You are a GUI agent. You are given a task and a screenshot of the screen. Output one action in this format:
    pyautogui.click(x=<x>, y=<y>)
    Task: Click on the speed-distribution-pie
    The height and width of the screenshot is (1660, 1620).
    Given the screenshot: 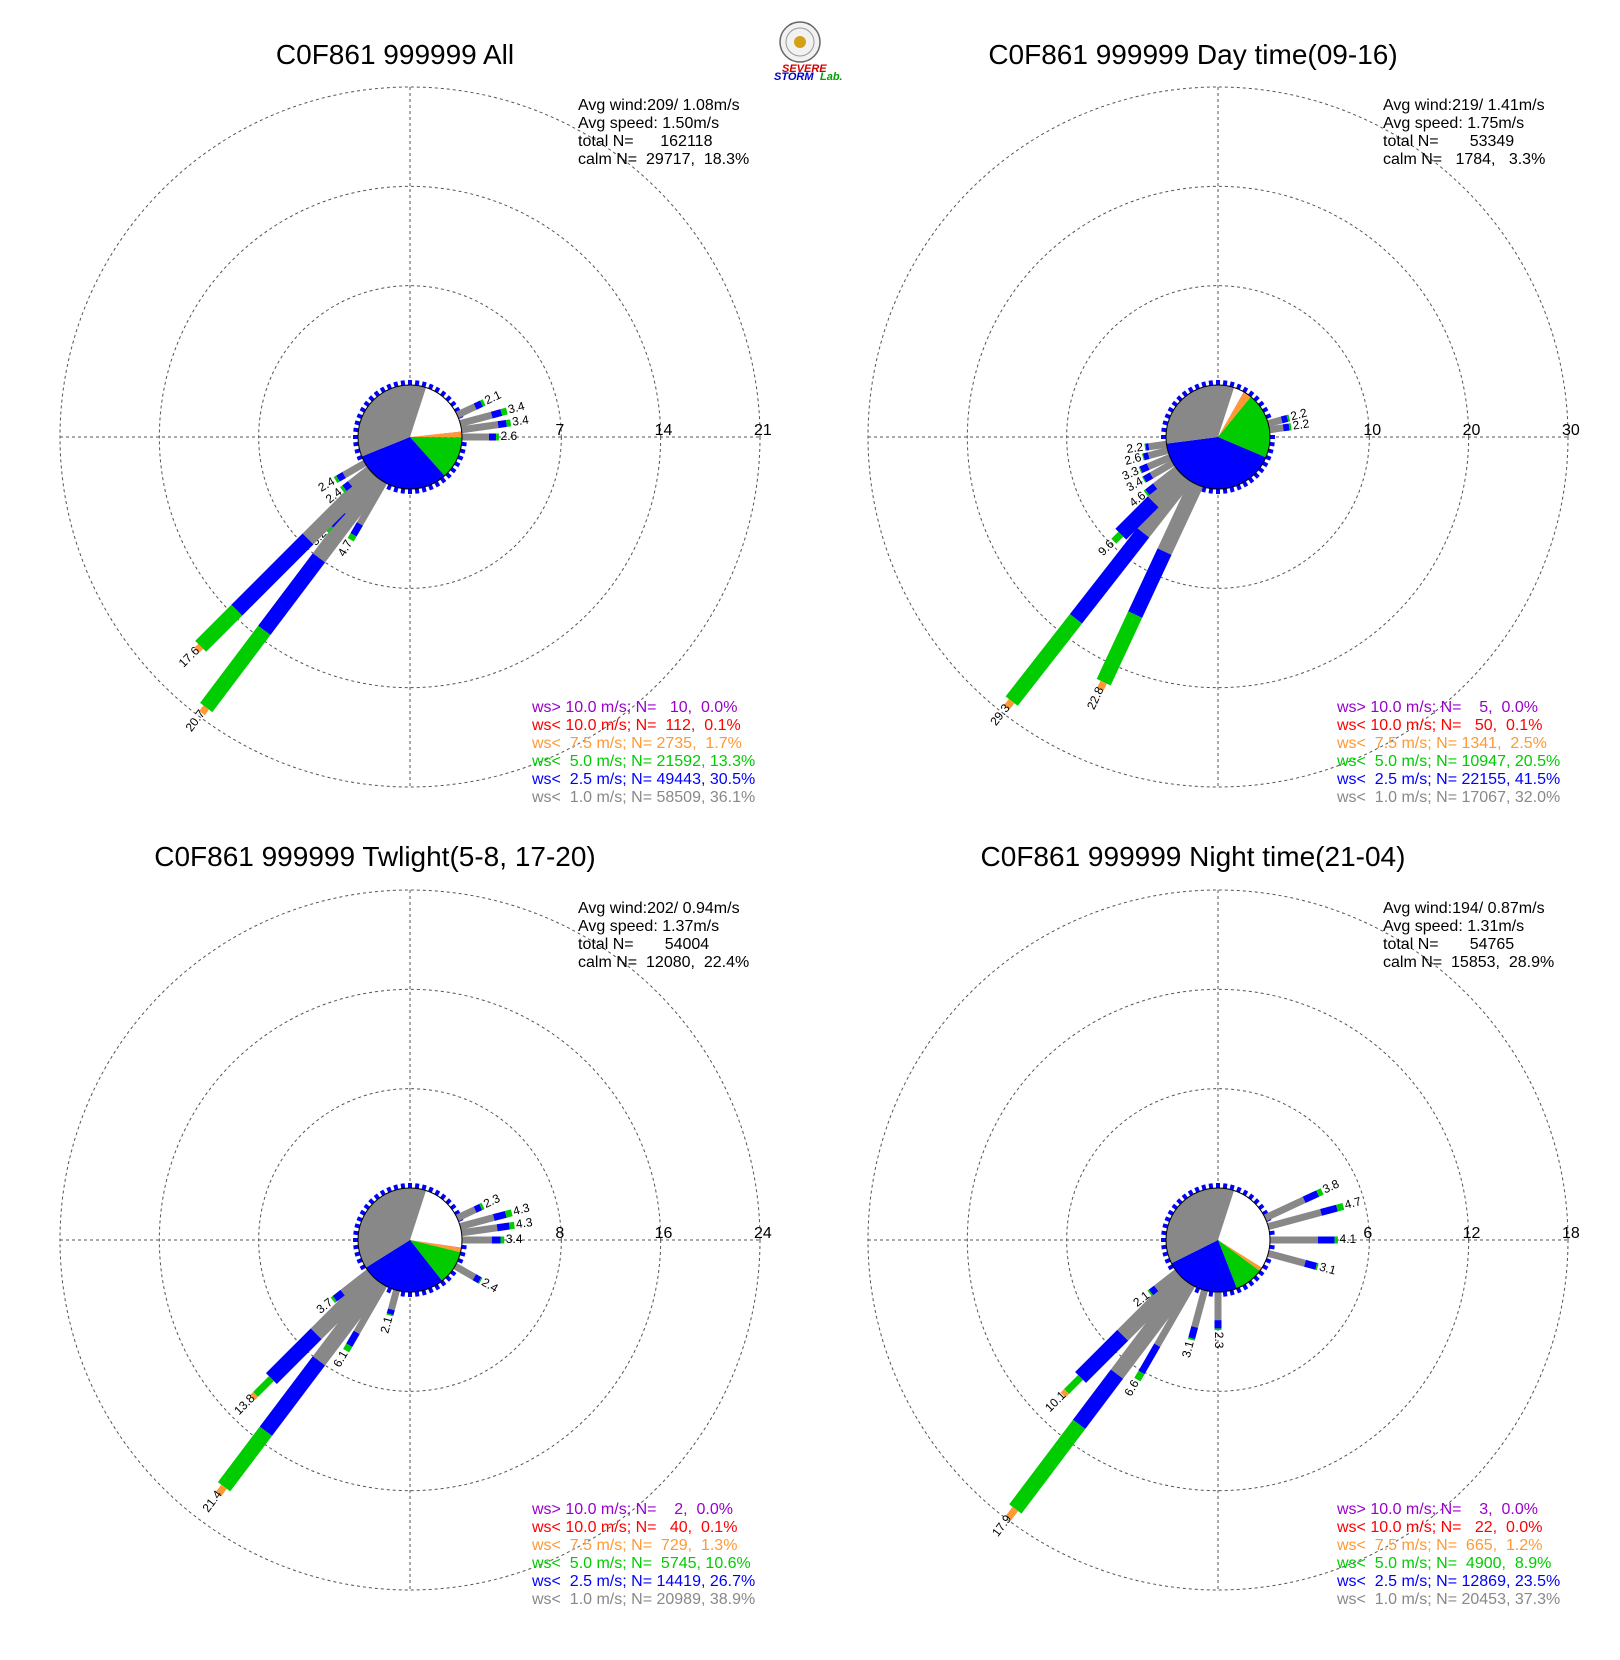 What is the action you would take?
    pyautogui.click(x=410, y=1240)
    